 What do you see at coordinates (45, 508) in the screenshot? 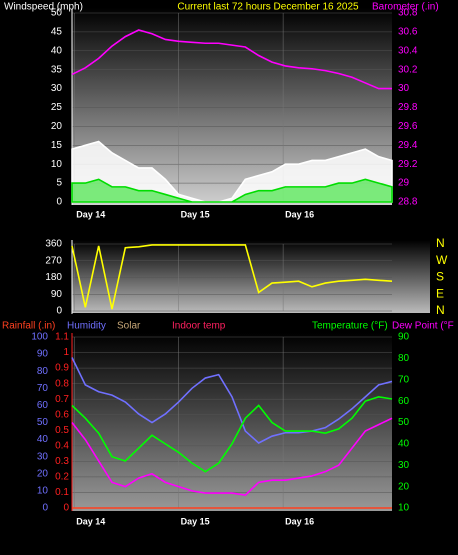
I see `y2-tick-label: 0` at bounding box center [45, 508].